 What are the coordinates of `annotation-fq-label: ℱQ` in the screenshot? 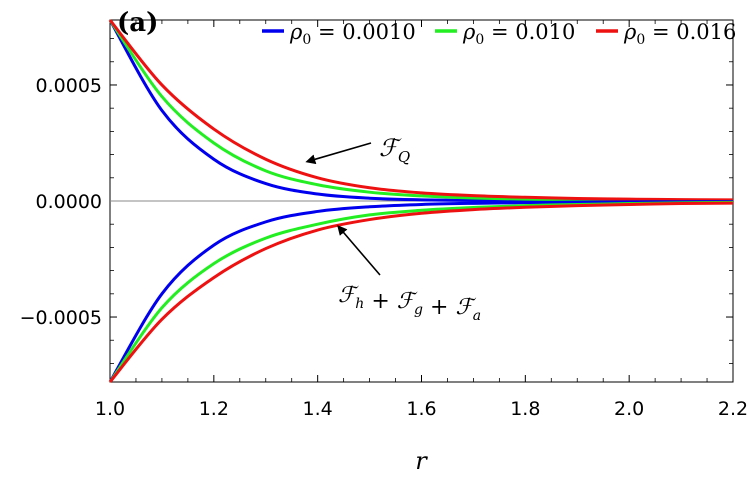 It's located at (394, 150).